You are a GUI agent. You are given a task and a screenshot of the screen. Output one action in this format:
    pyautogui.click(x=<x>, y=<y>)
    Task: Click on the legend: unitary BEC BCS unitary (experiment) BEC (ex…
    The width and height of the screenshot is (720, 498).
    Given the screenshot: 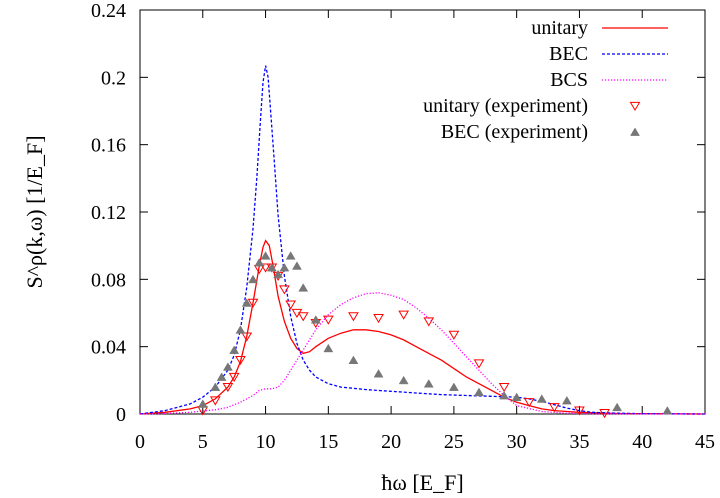 What is the action you would take?
    pyautogui.click(x=545, y=80)
    